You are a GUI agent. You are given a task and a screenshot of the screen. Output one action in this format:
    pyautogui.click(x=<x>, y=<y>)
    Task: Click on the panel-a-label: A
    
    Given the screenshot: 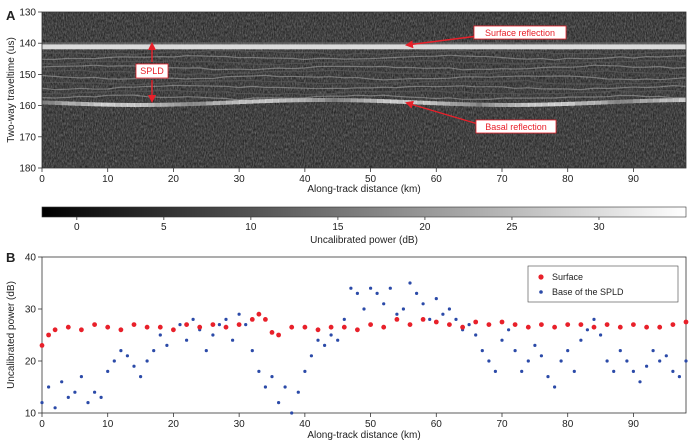 What is the action you would take?
    pyautogui.click(x=11, y=15)
    